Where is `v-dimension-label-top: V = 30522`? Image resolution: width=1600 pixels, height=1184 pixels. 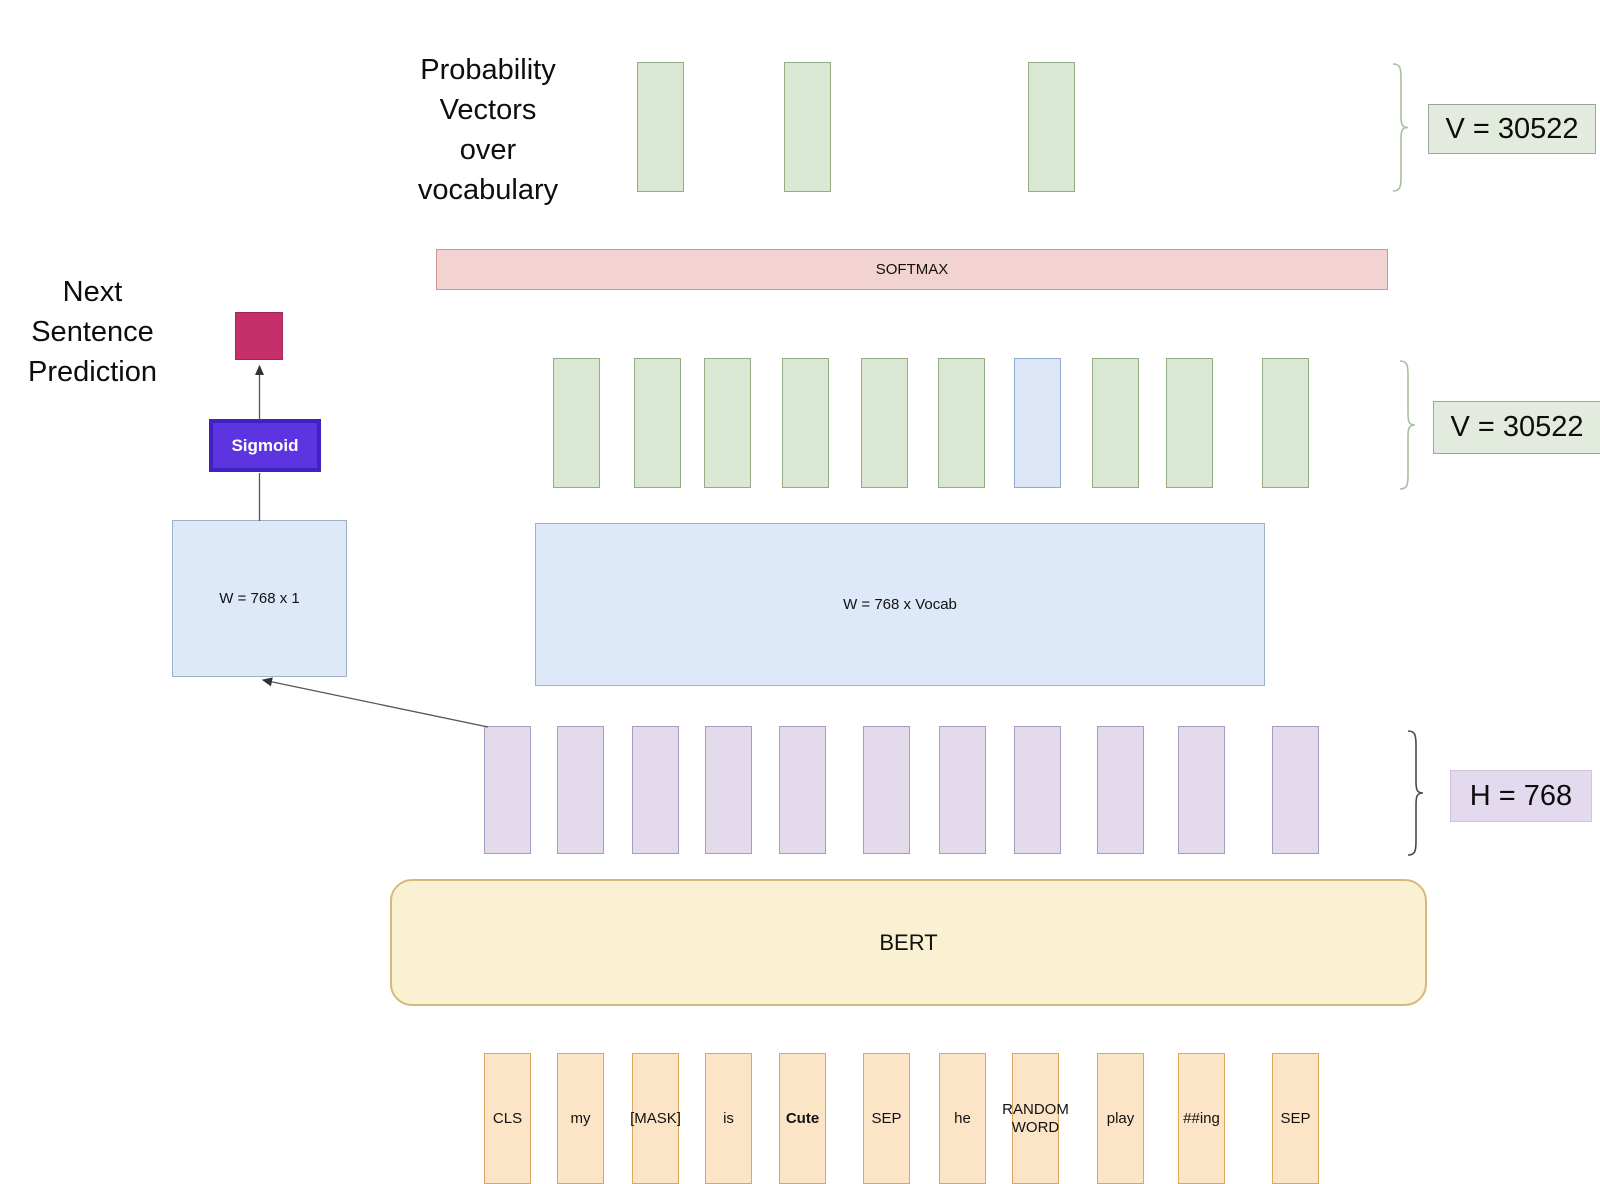
v-dimension-label-top: V = 30522 is located at coordinates (1512, 129).